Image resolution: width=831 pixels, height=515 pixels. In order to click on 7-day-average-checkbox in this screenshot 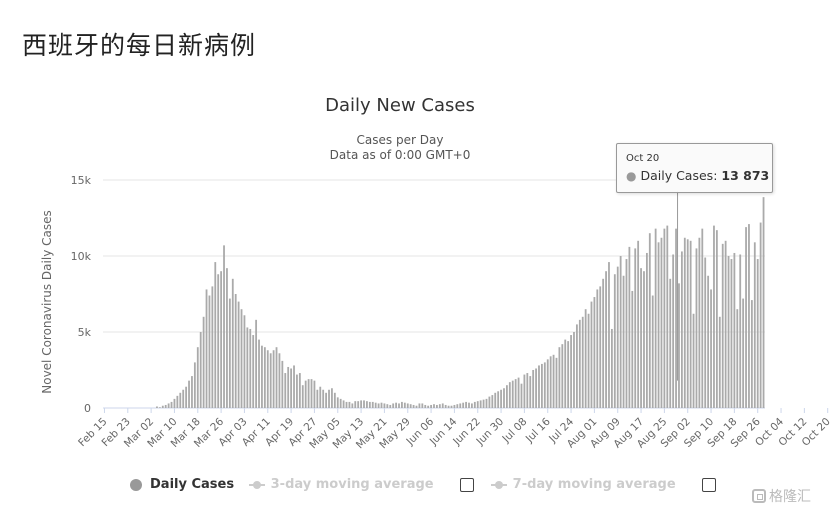, I will do `click(709, 484)`.